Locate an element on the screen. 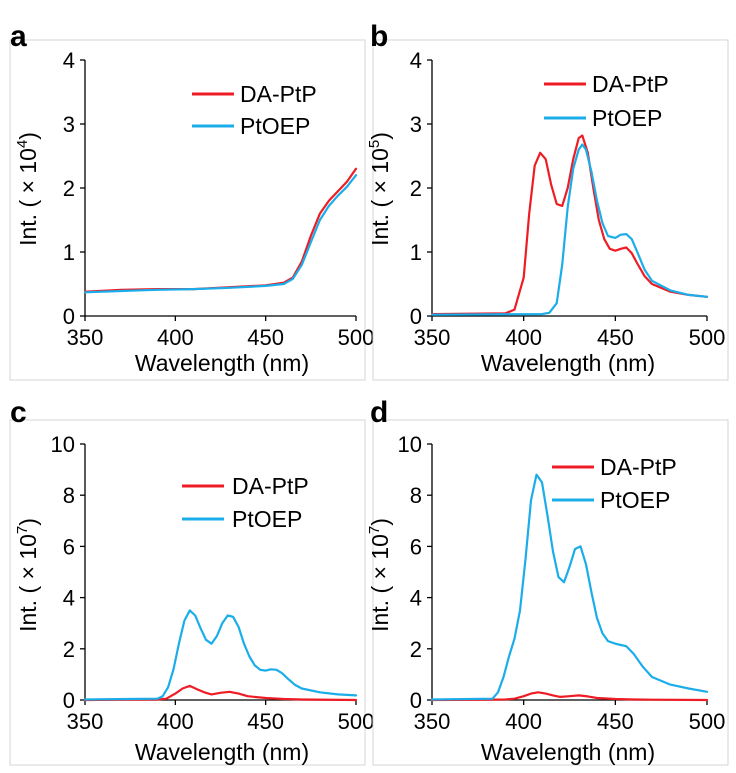 The width and height of the screenshot is (736, 773). panel-c-label: c is located at coordinates (18, 412).